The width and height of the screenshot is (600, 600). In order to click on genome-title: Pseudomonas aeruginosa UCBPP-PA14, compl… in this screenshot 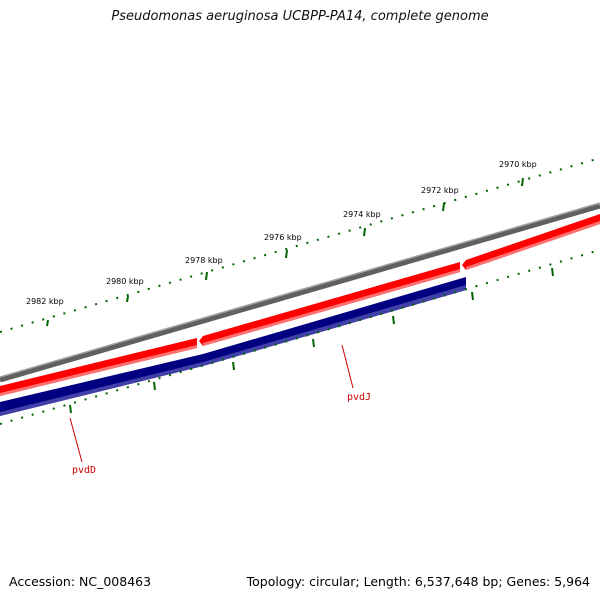, I will do `click(300, 16)`.